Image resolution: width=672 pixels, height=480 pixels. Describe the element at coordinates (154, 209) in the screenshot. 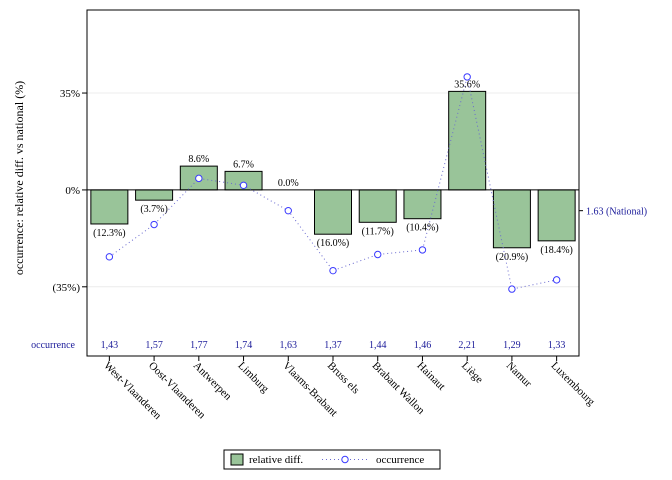

I see `bar-label: (3.7%)` at that location.